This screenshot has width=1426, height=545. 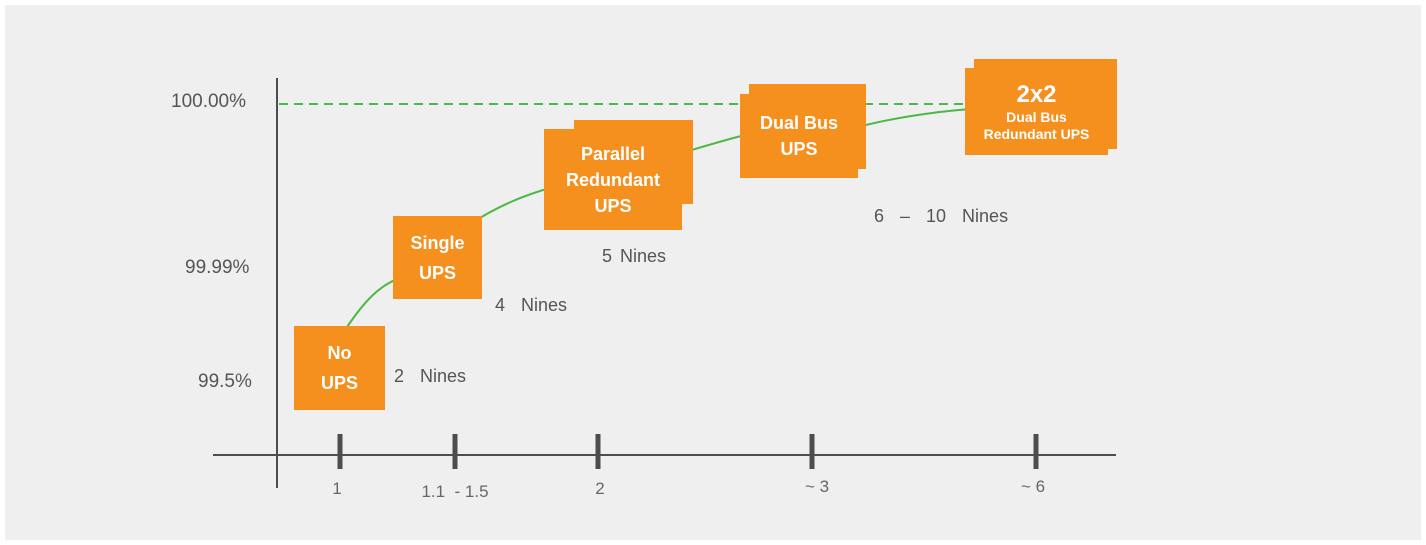 I want to click on y-label-99-99: 99.99%, so click(x=217, y=267).